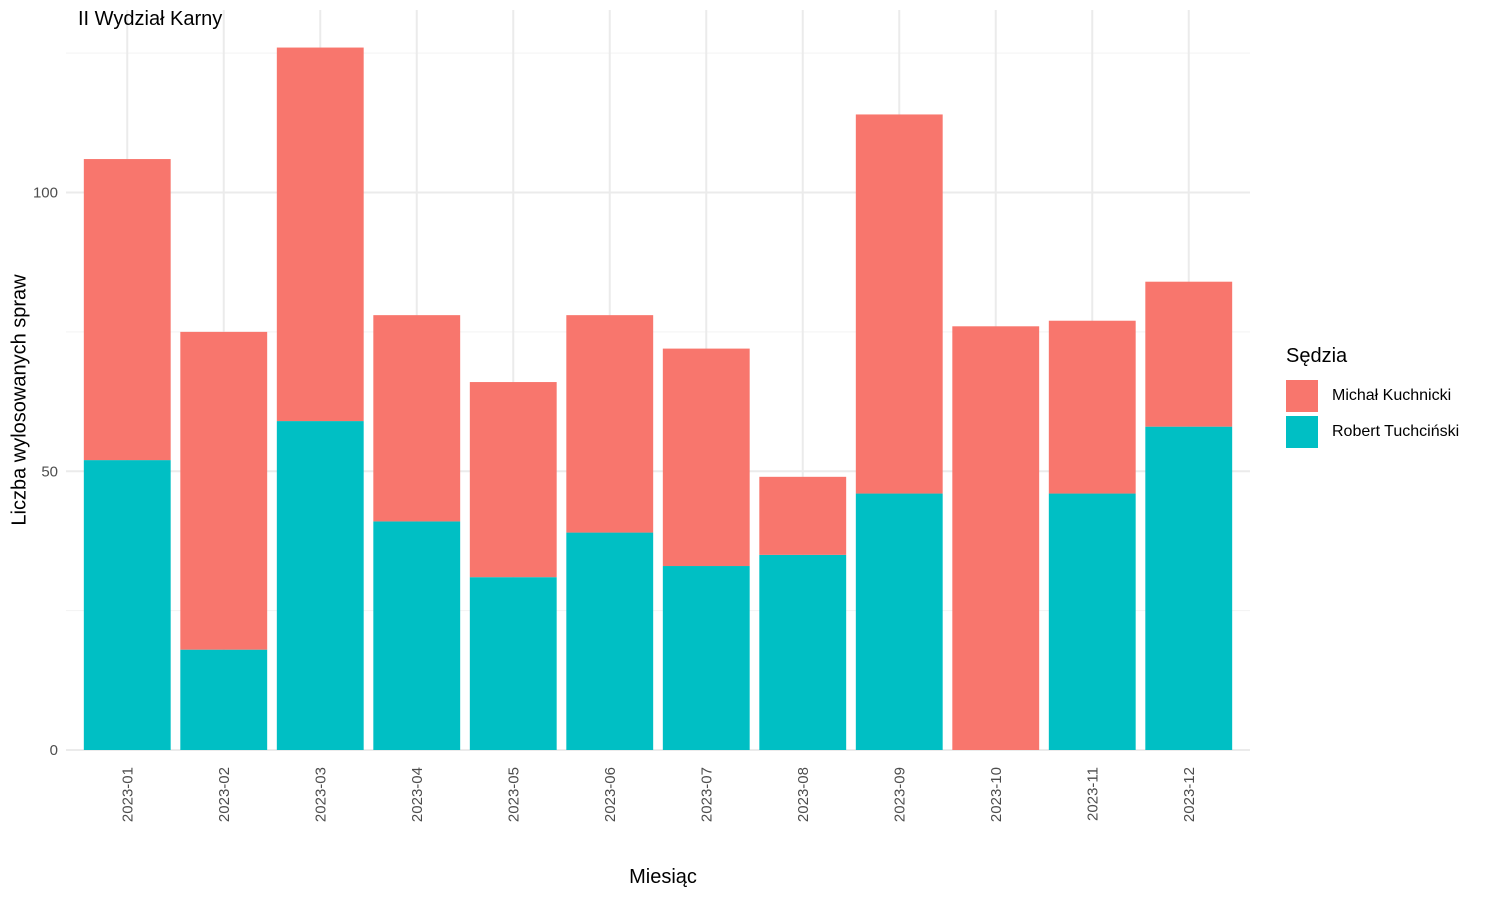 This screenshot has width=1500, height=900. I want to click on legend-swatch-michal, so click(1302, 396).